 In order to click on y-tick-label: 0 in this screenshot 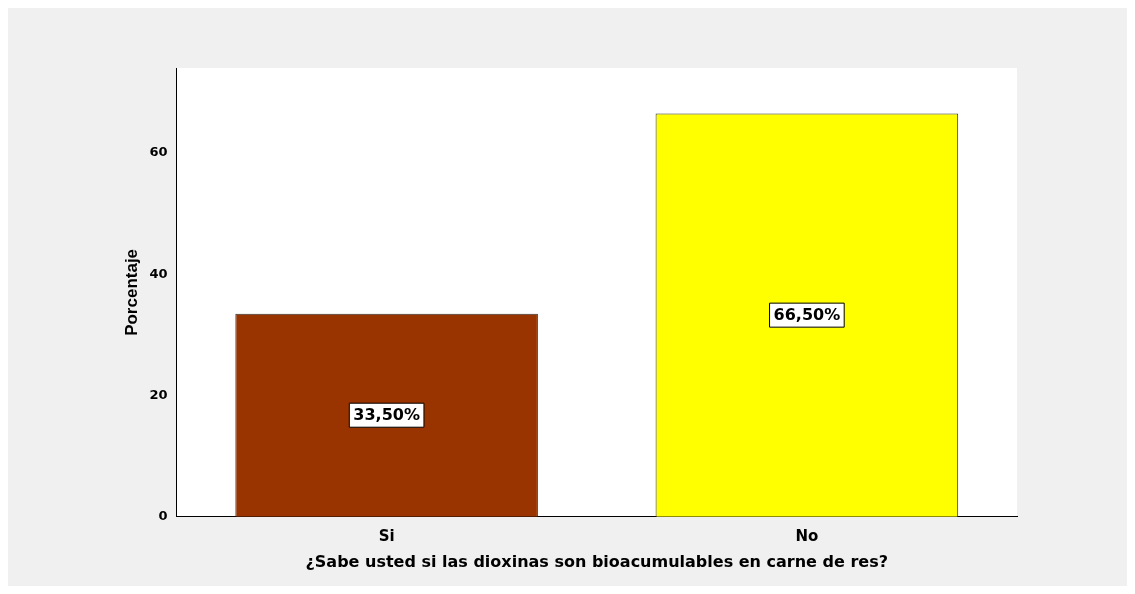, I will do `click(163, 516)`.